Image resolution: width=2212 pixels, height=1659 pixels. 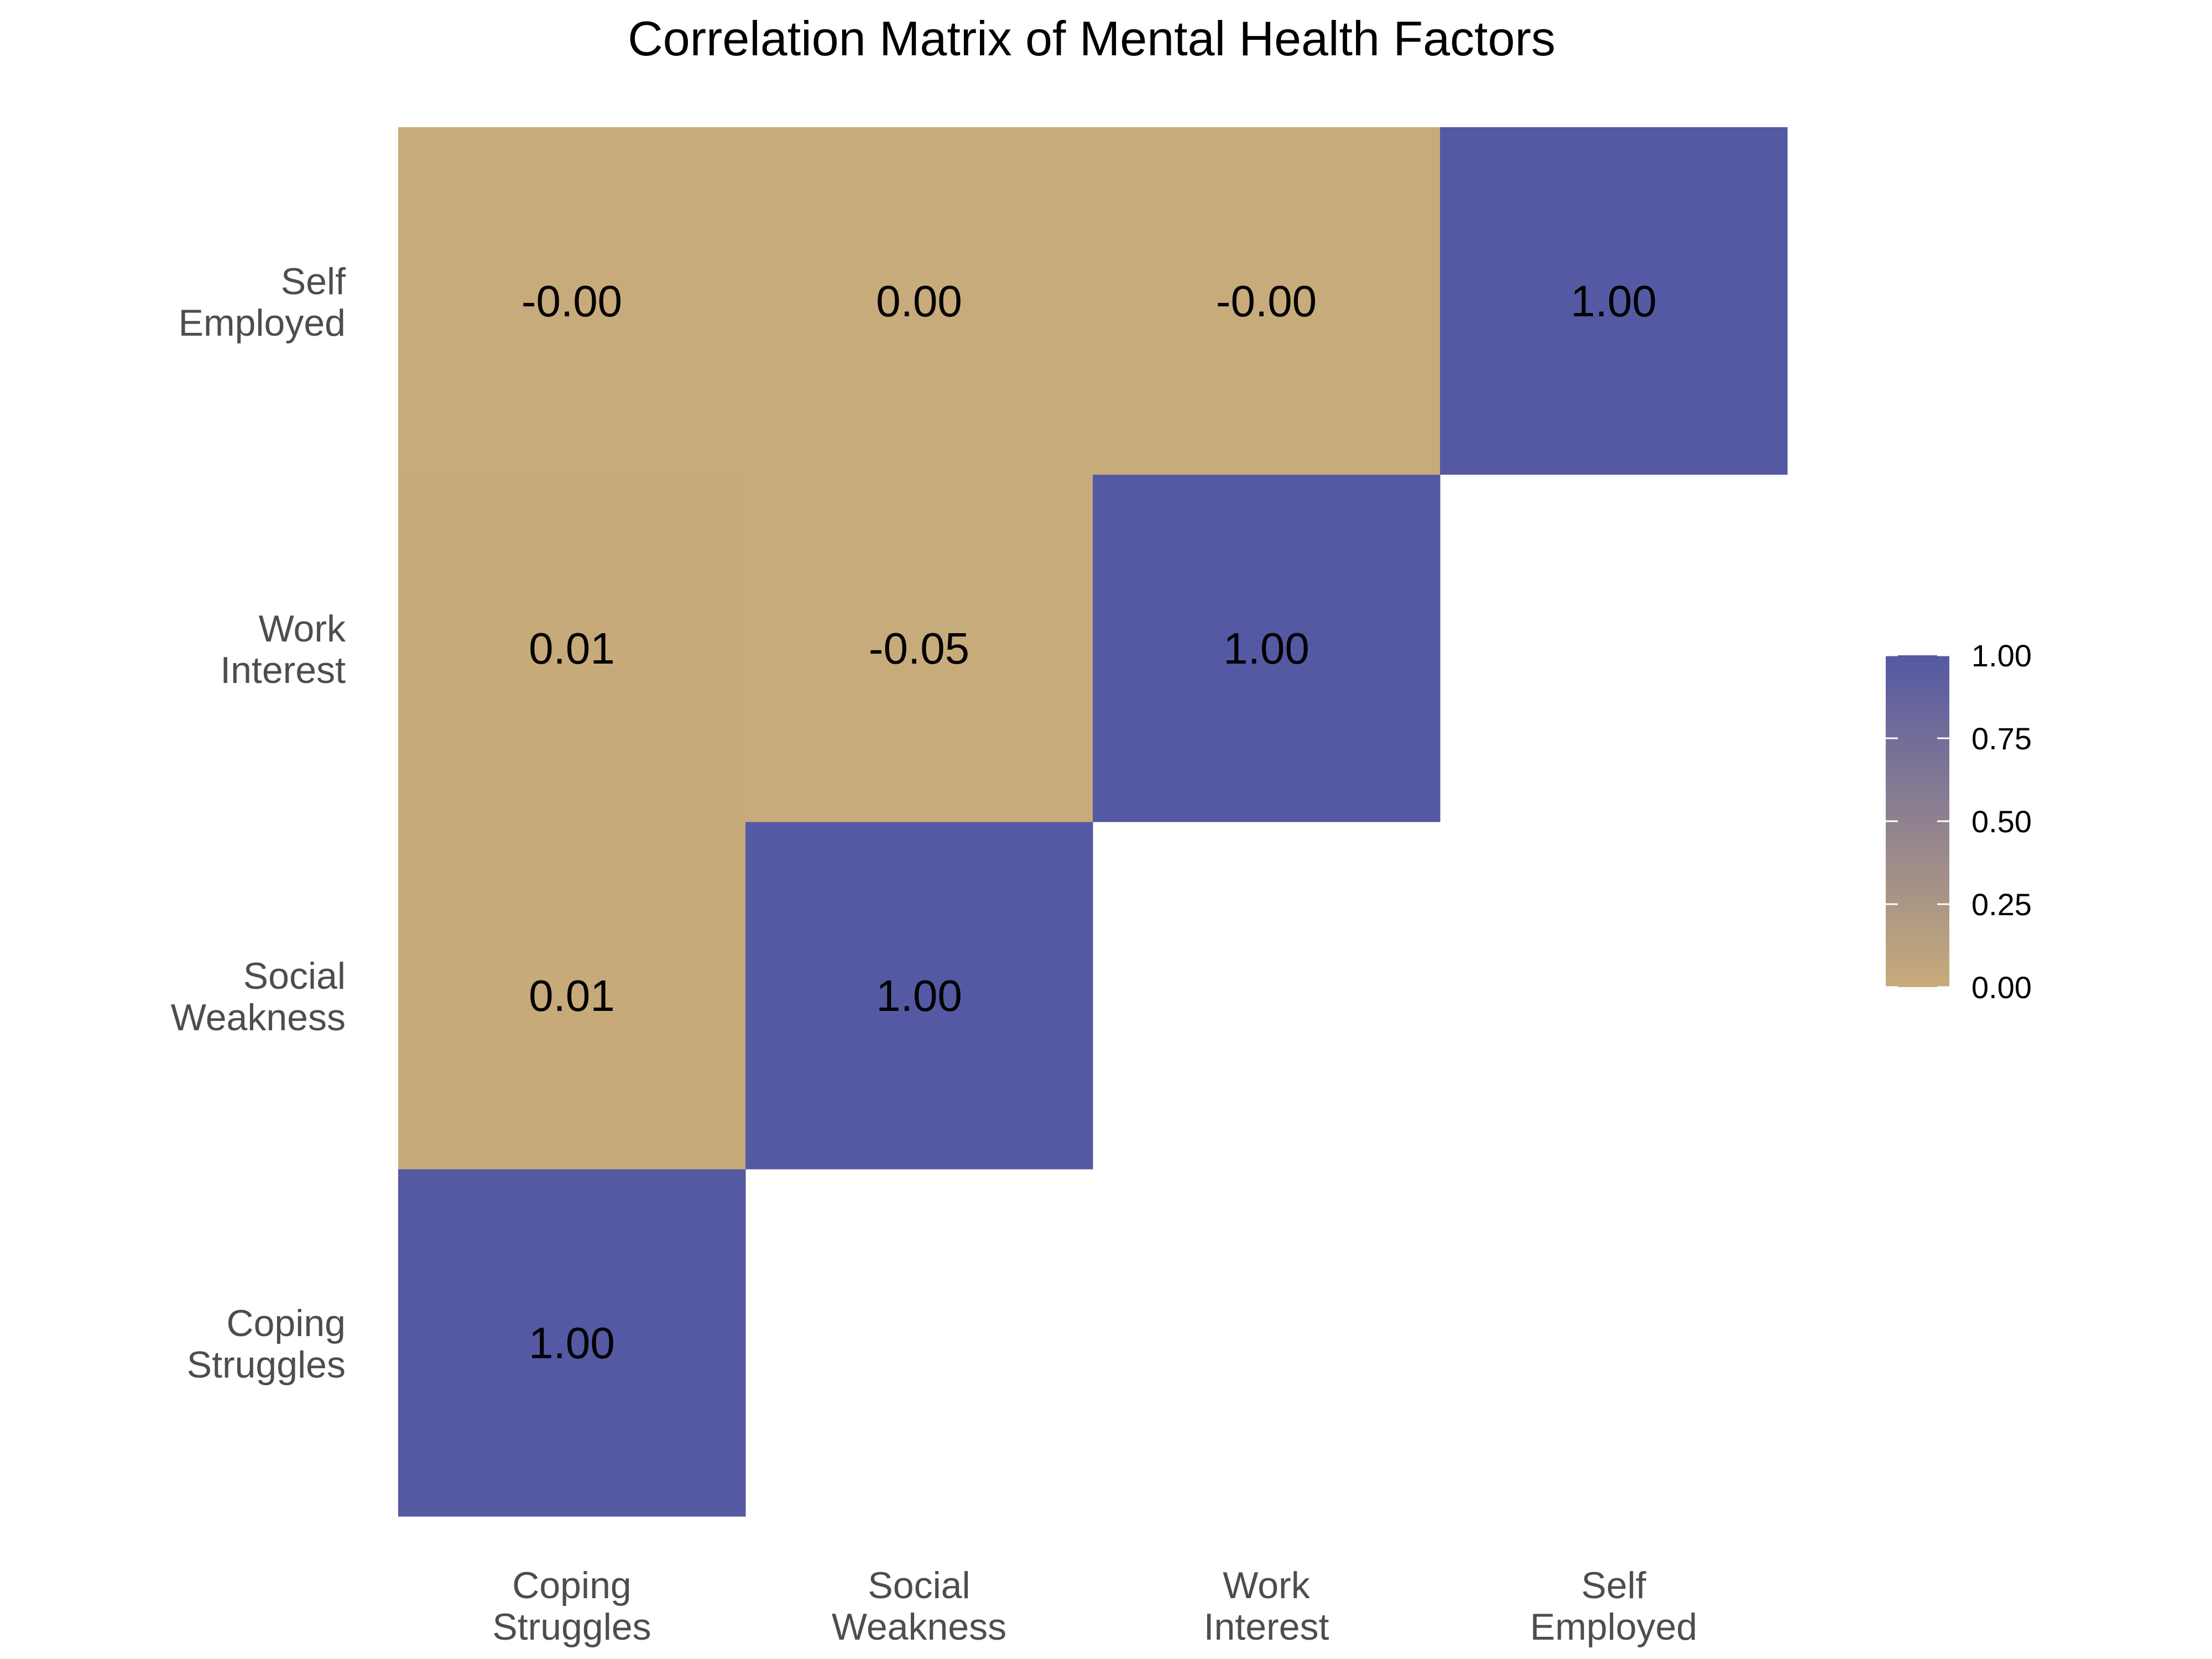 What do you see at coordinates (2002, 905) in the screenshot?
I see `legend-tick-label: 0.25` at bounding box center [2002, 905].